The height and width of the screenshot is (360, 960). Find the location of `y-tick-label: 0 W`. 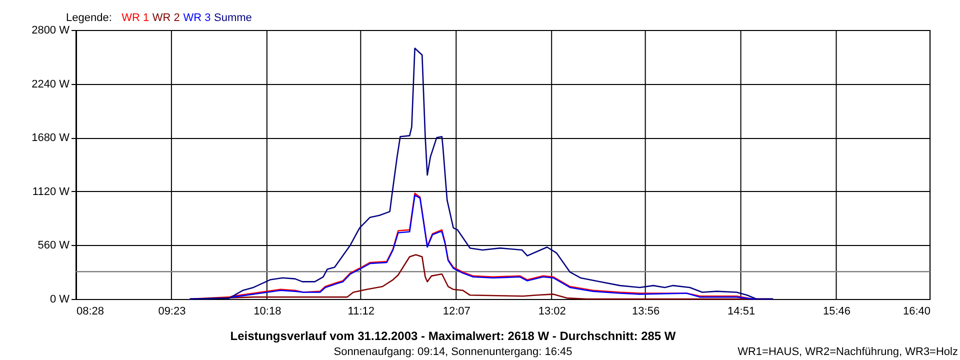

y-tick-label: 0 W is located at coordinates (60, 300).